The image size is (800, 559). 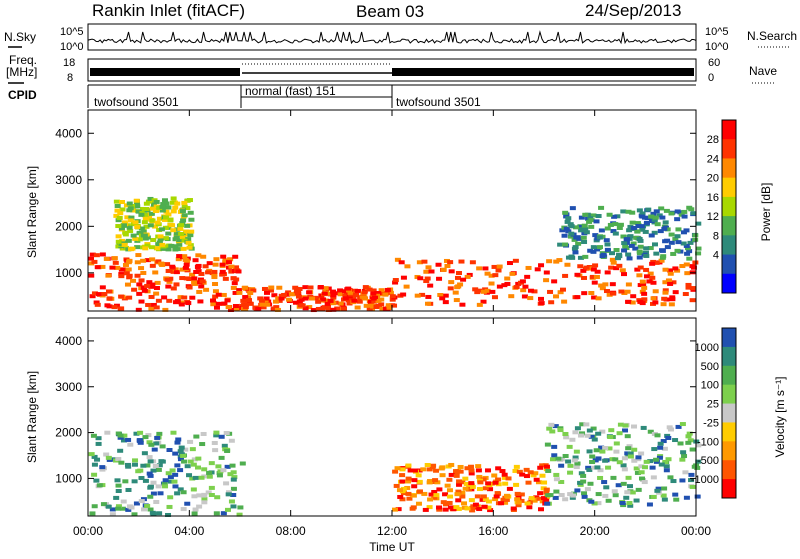 What do you see at coordinates (717, 32) in the screenshot?
I see `nsearch-tick-top: 10^5` at bounding box center [717, 32].